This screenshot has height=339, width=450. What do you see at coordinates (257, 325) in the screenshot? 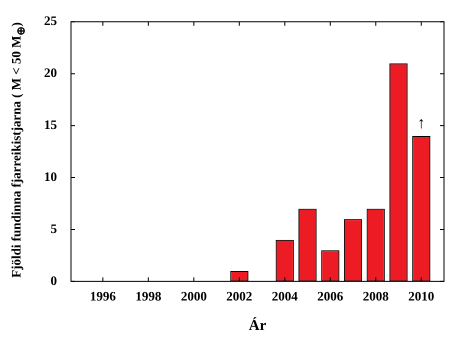
I see `x-axis-title: Ár` at bounding box center [257, 325].